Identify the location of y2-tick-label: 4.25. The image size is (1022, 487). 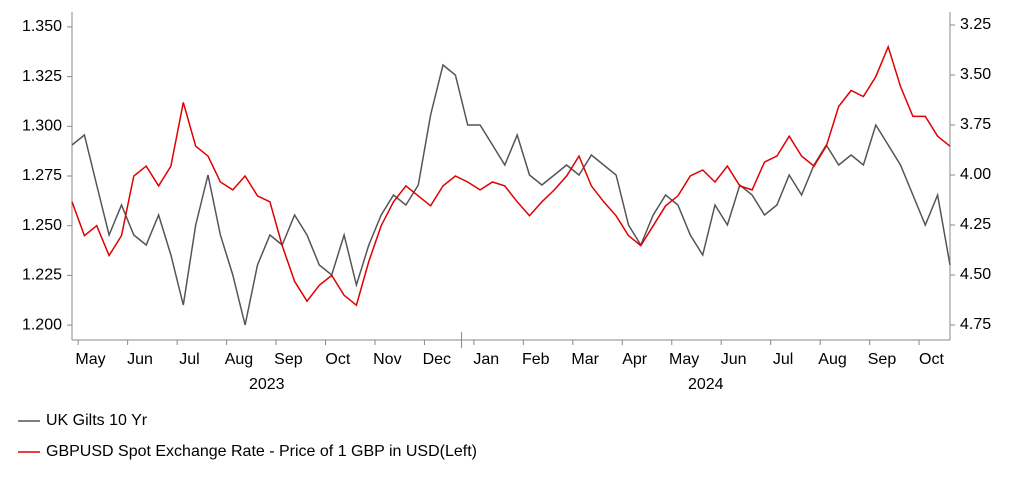
(975, 224).